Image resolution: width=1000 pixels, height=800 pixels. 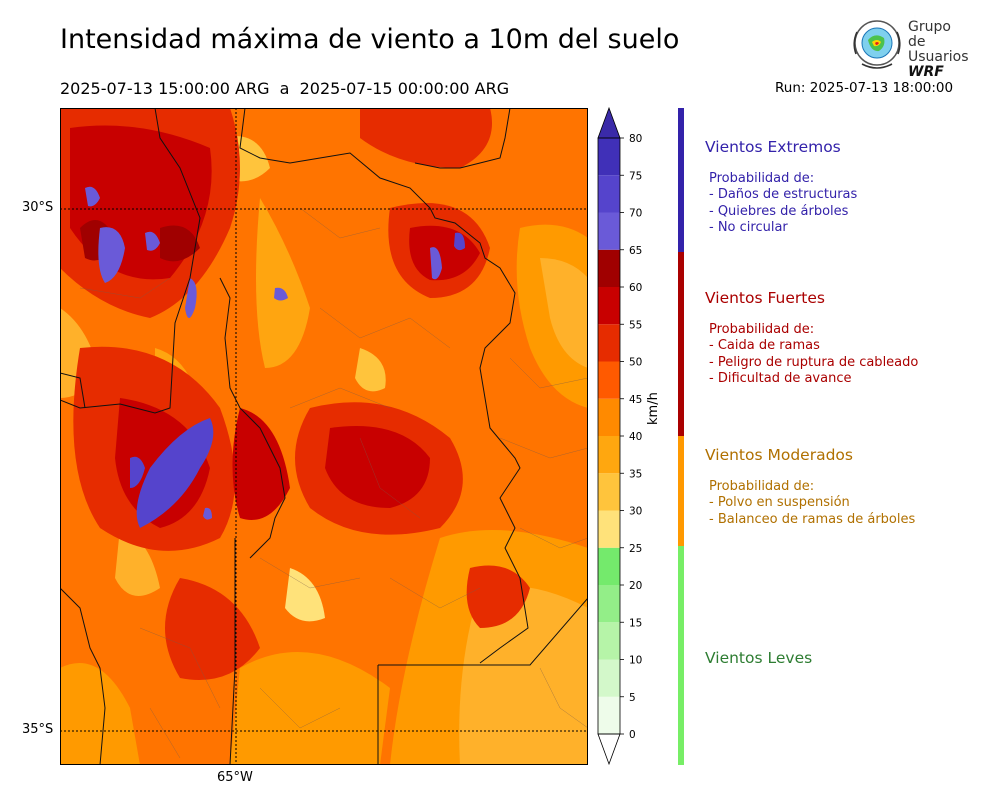 I want to click on colorbar-extend-min, so click(x=609, y=749).